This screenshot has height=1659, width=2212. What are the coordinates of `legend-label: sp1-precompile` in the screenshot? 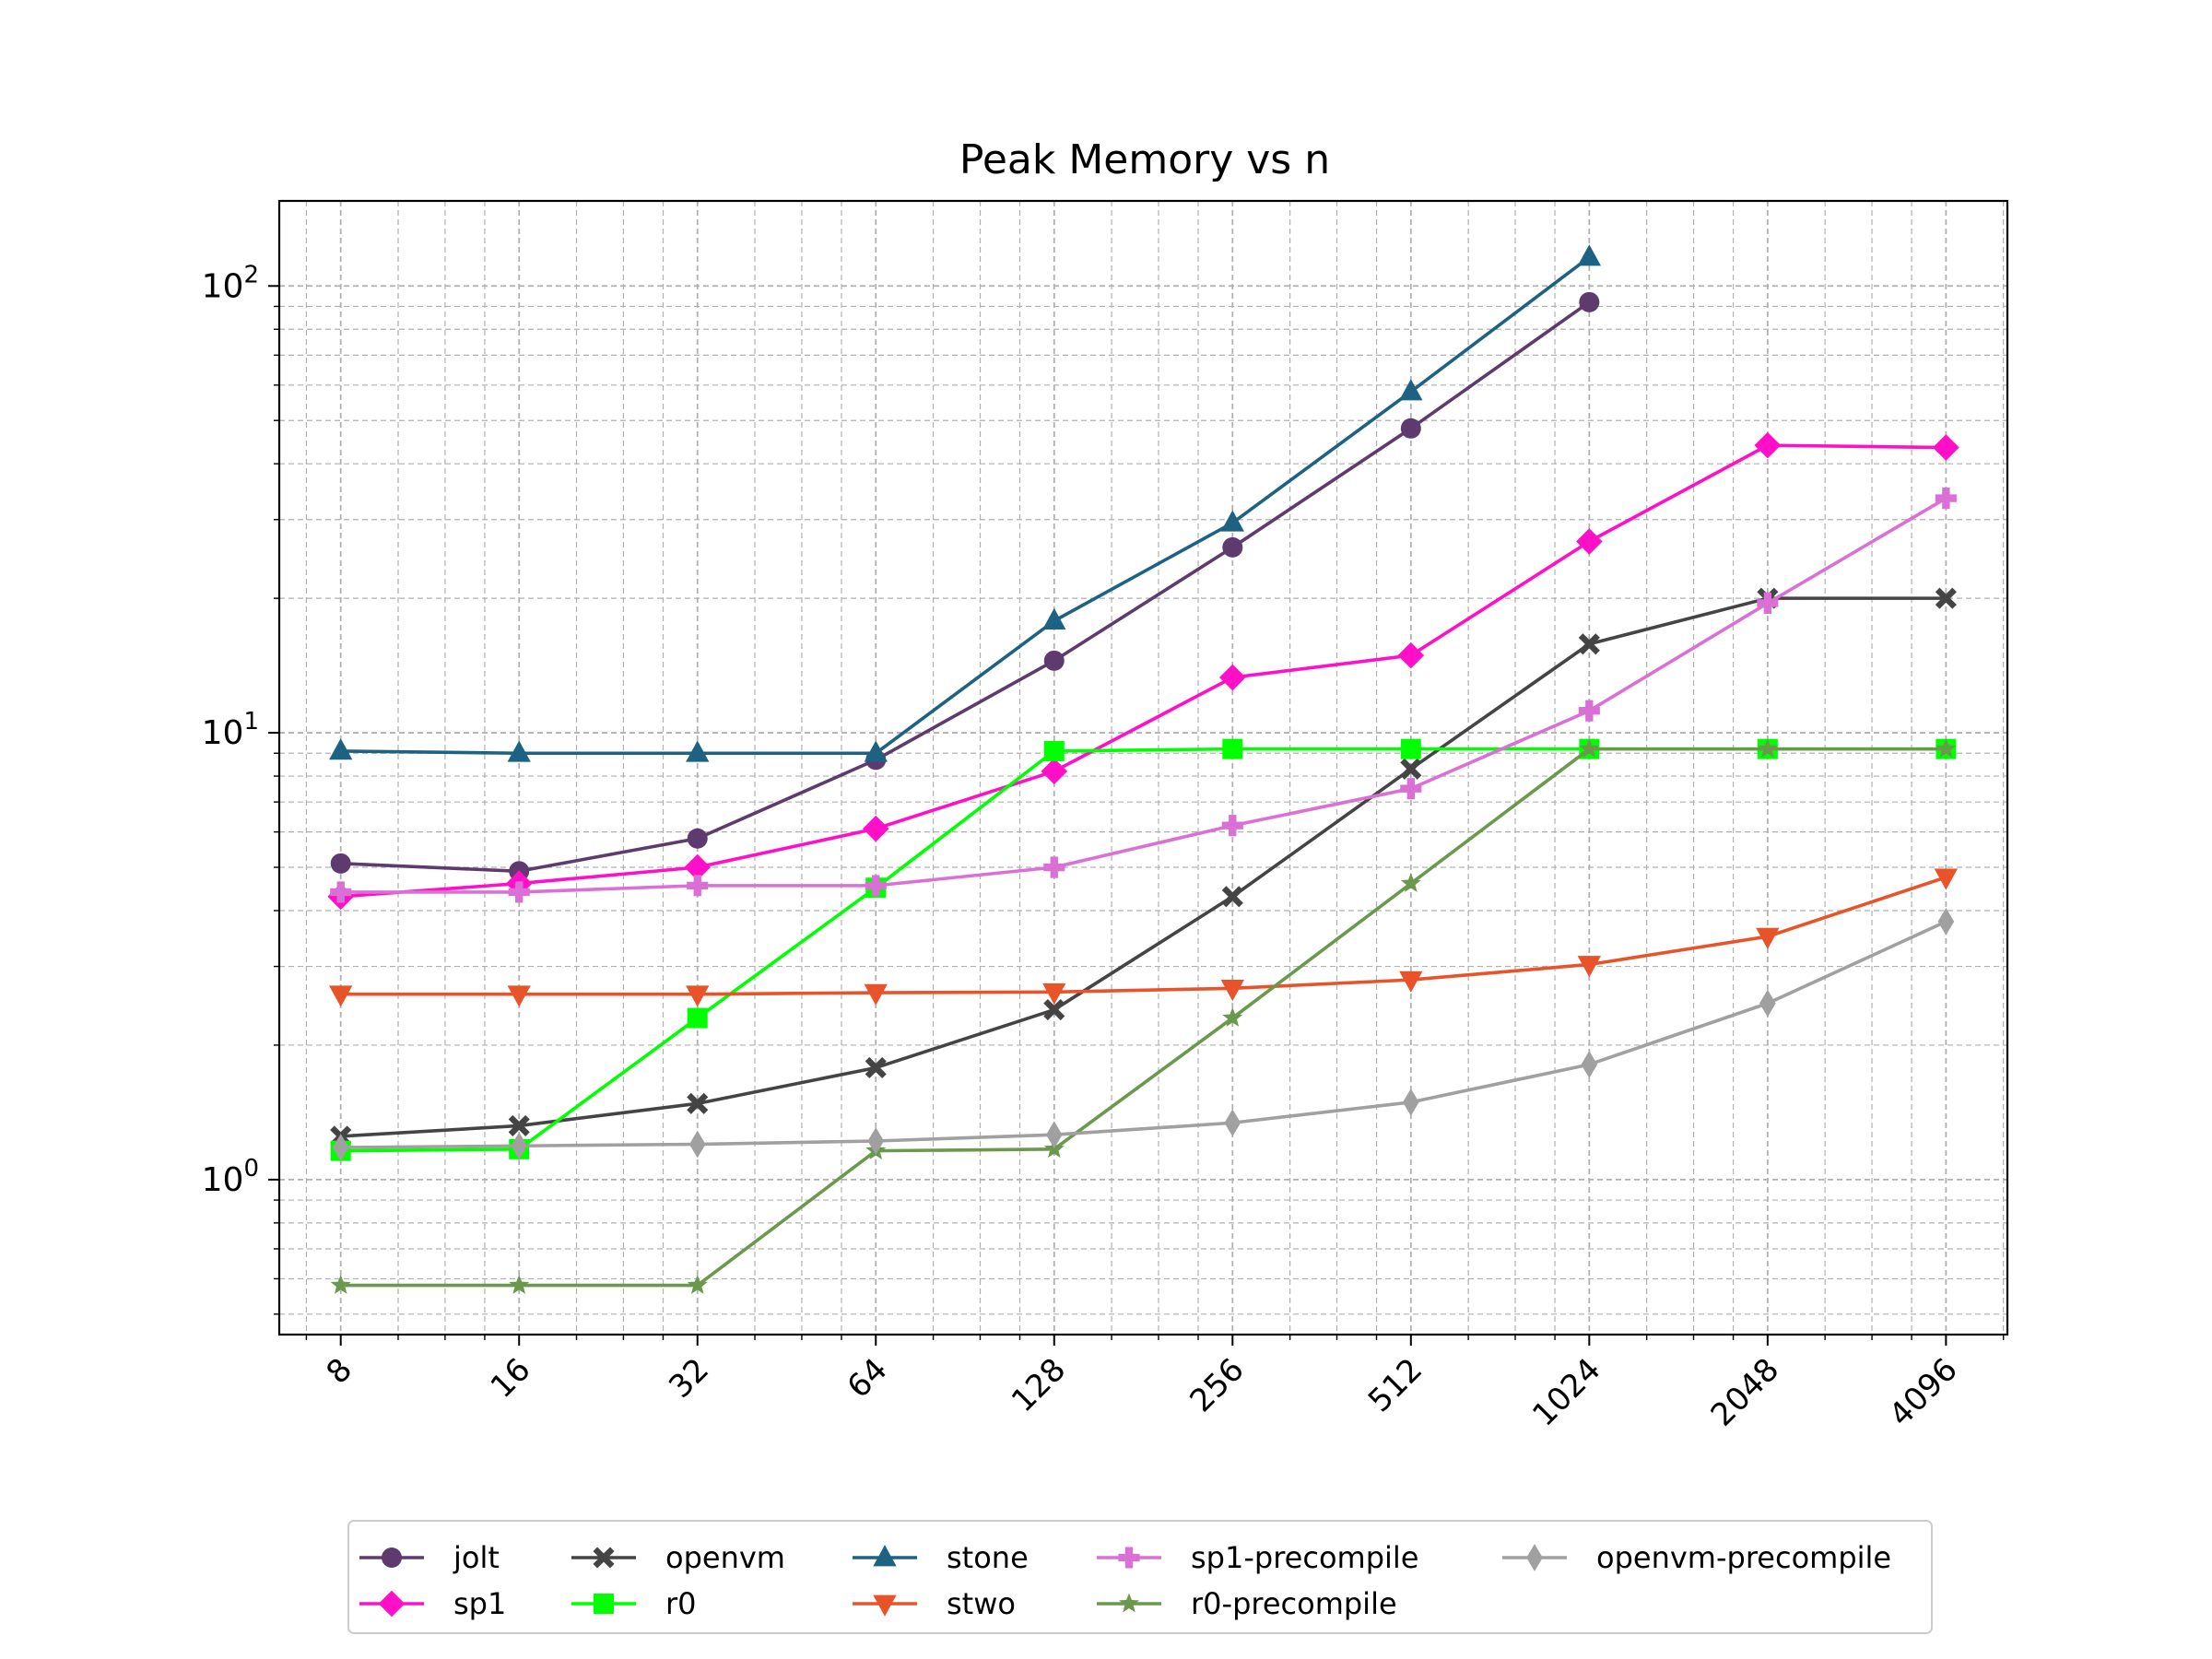 It's located at (1304, 1557).